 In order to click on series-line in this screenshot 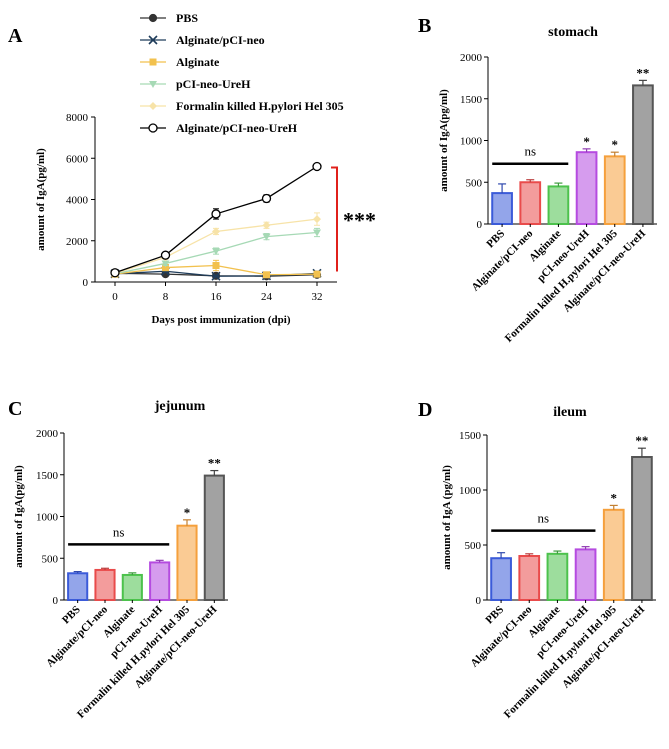, I will do `click(216, 219)`.